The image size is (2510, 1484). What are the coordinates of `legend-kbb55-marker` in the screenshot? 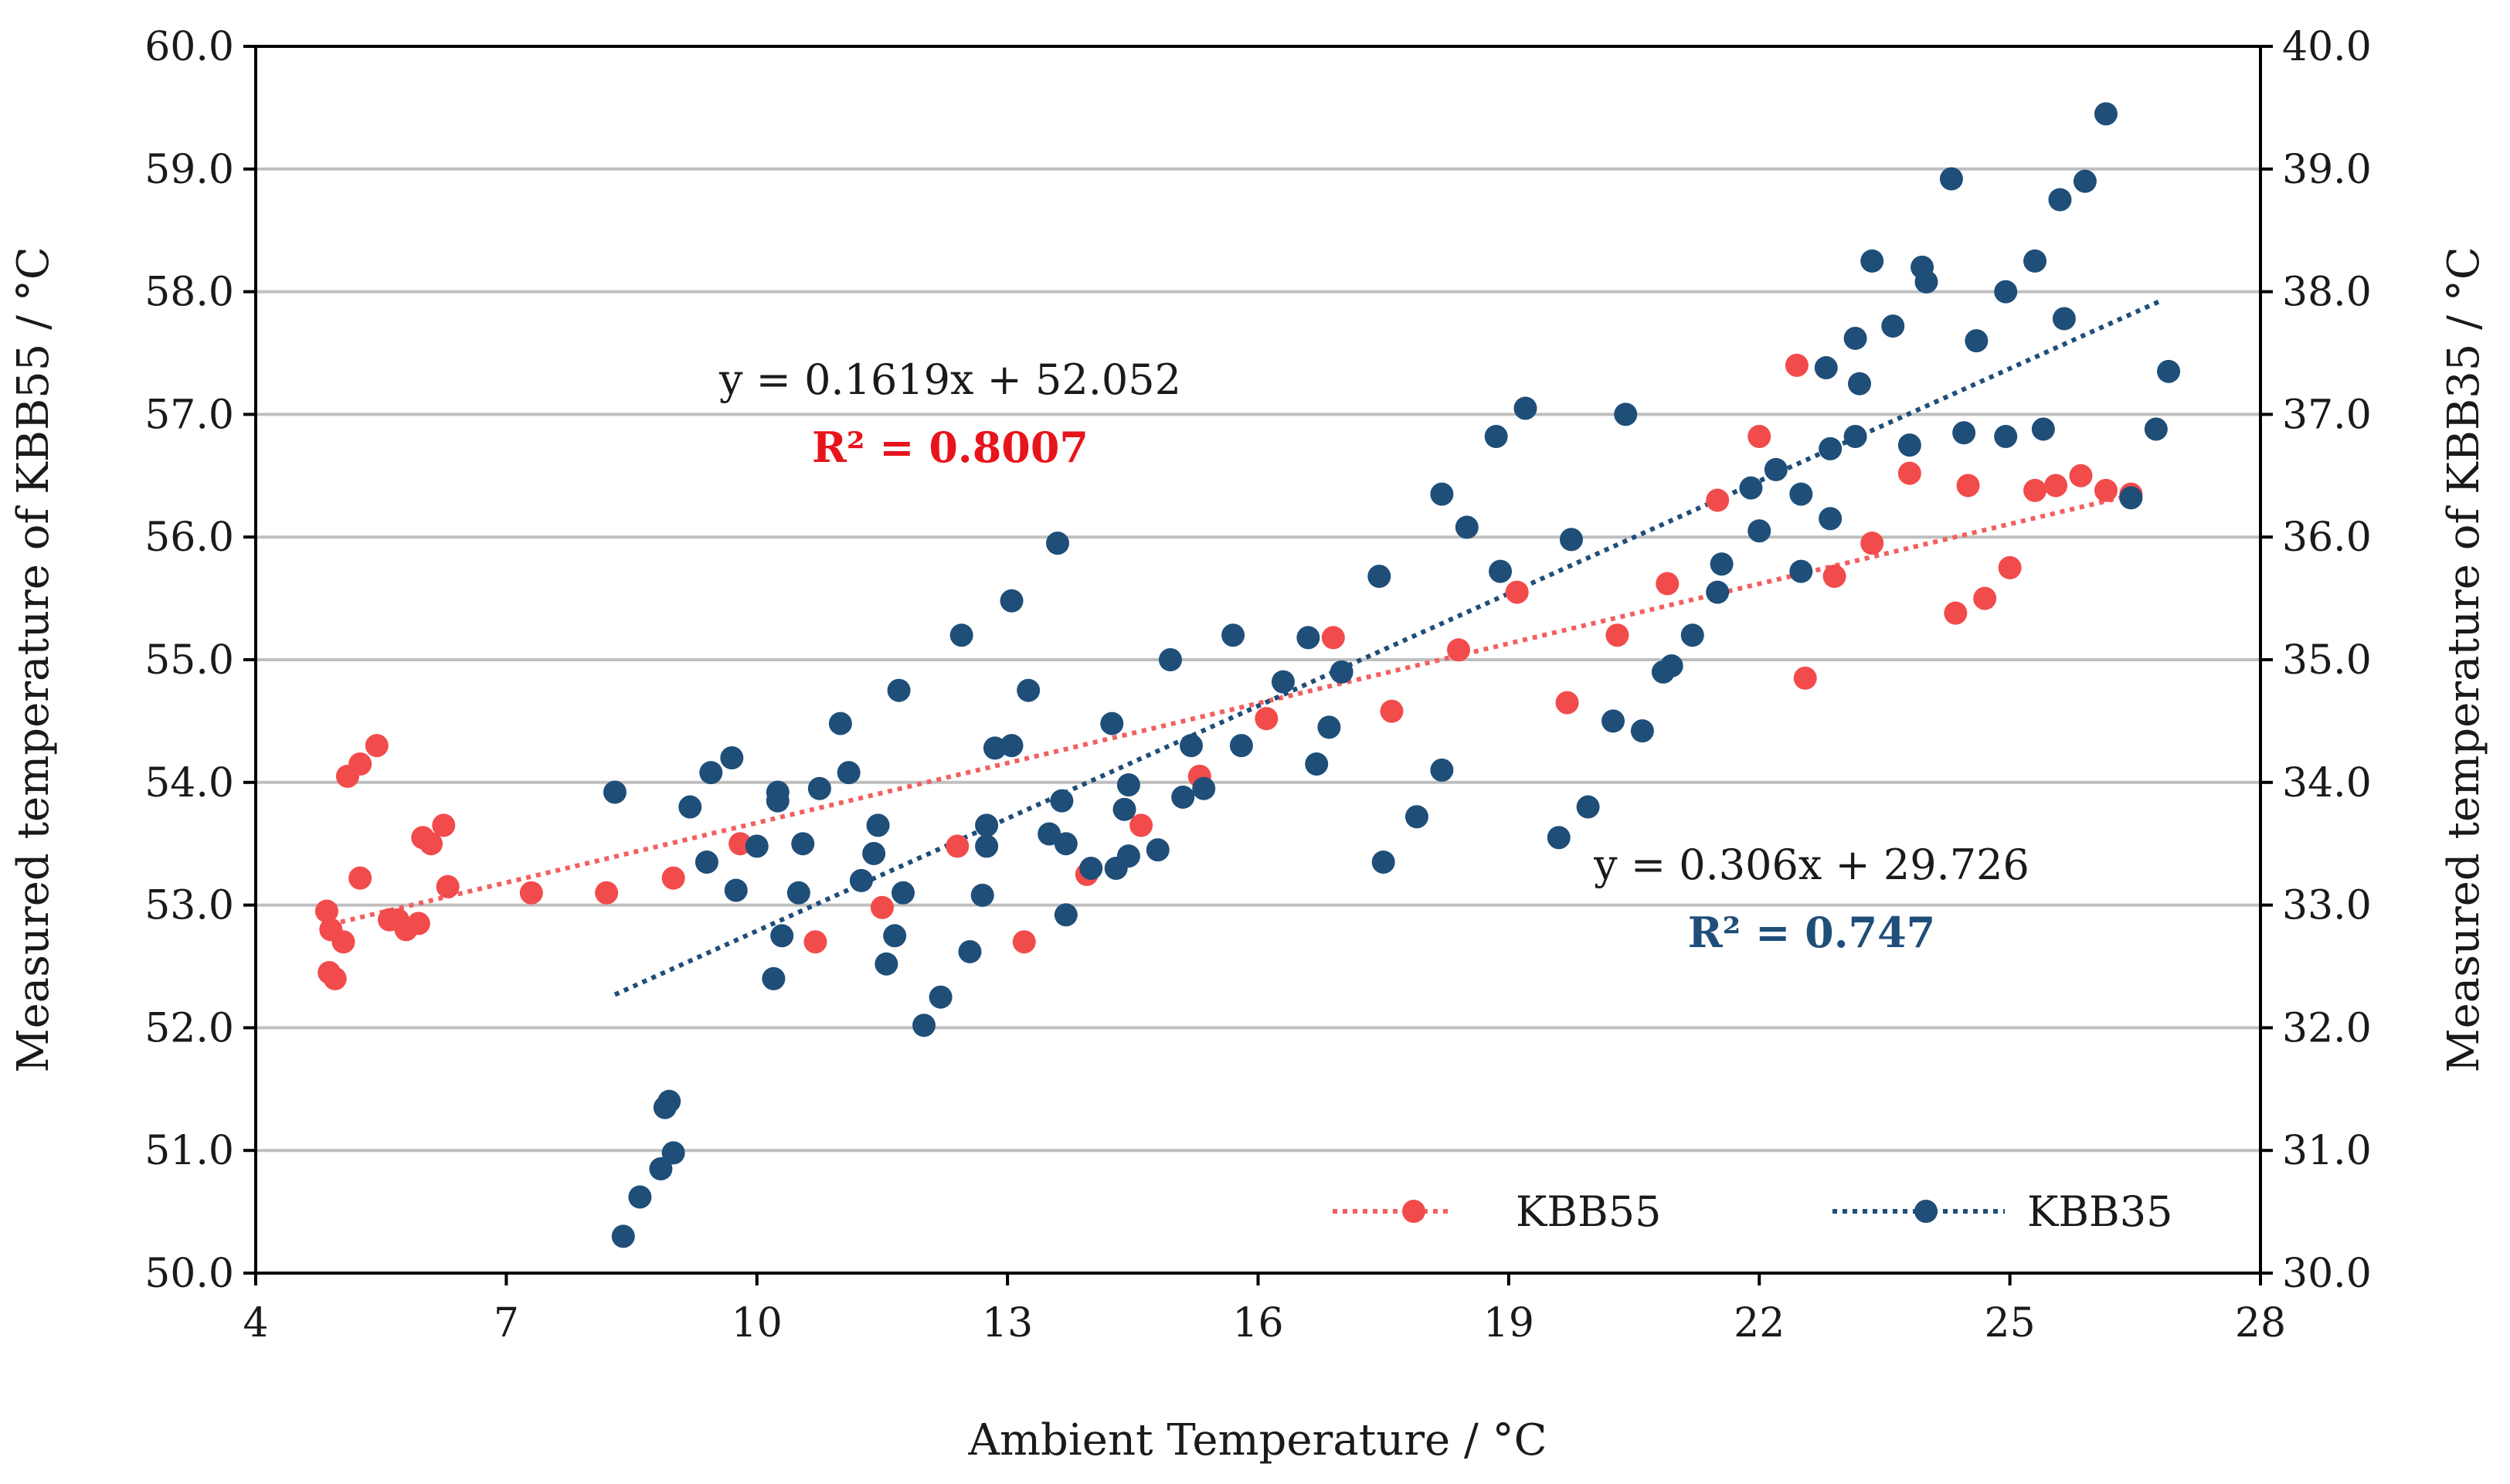 It's located at (1413, 1211).